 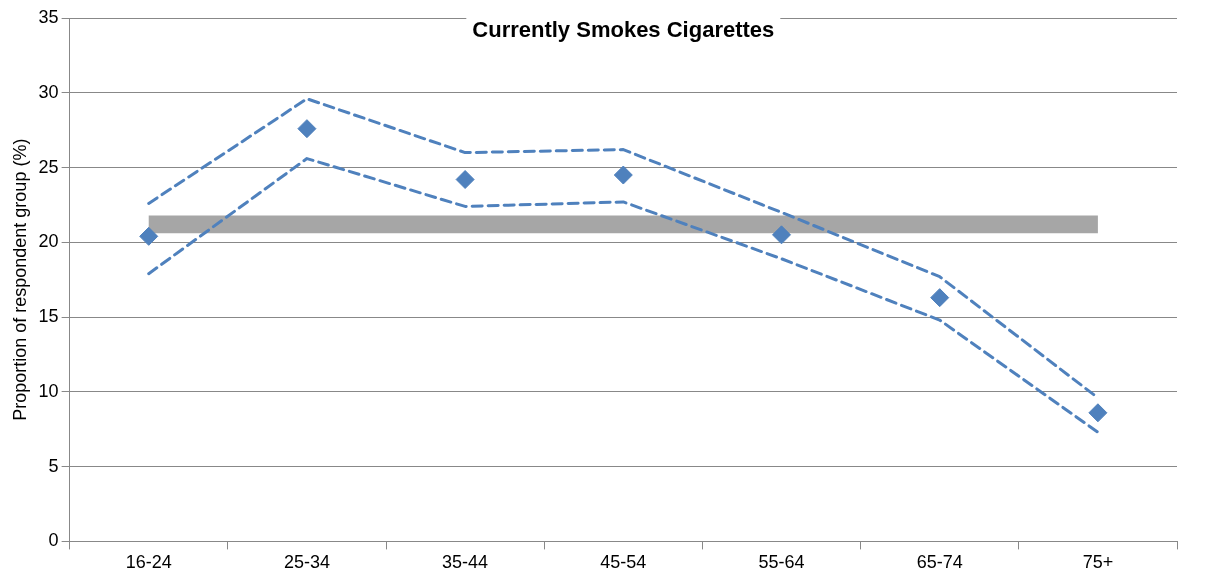 I want to click on x-tick-label: 35-44, so click(x=465, y=562).